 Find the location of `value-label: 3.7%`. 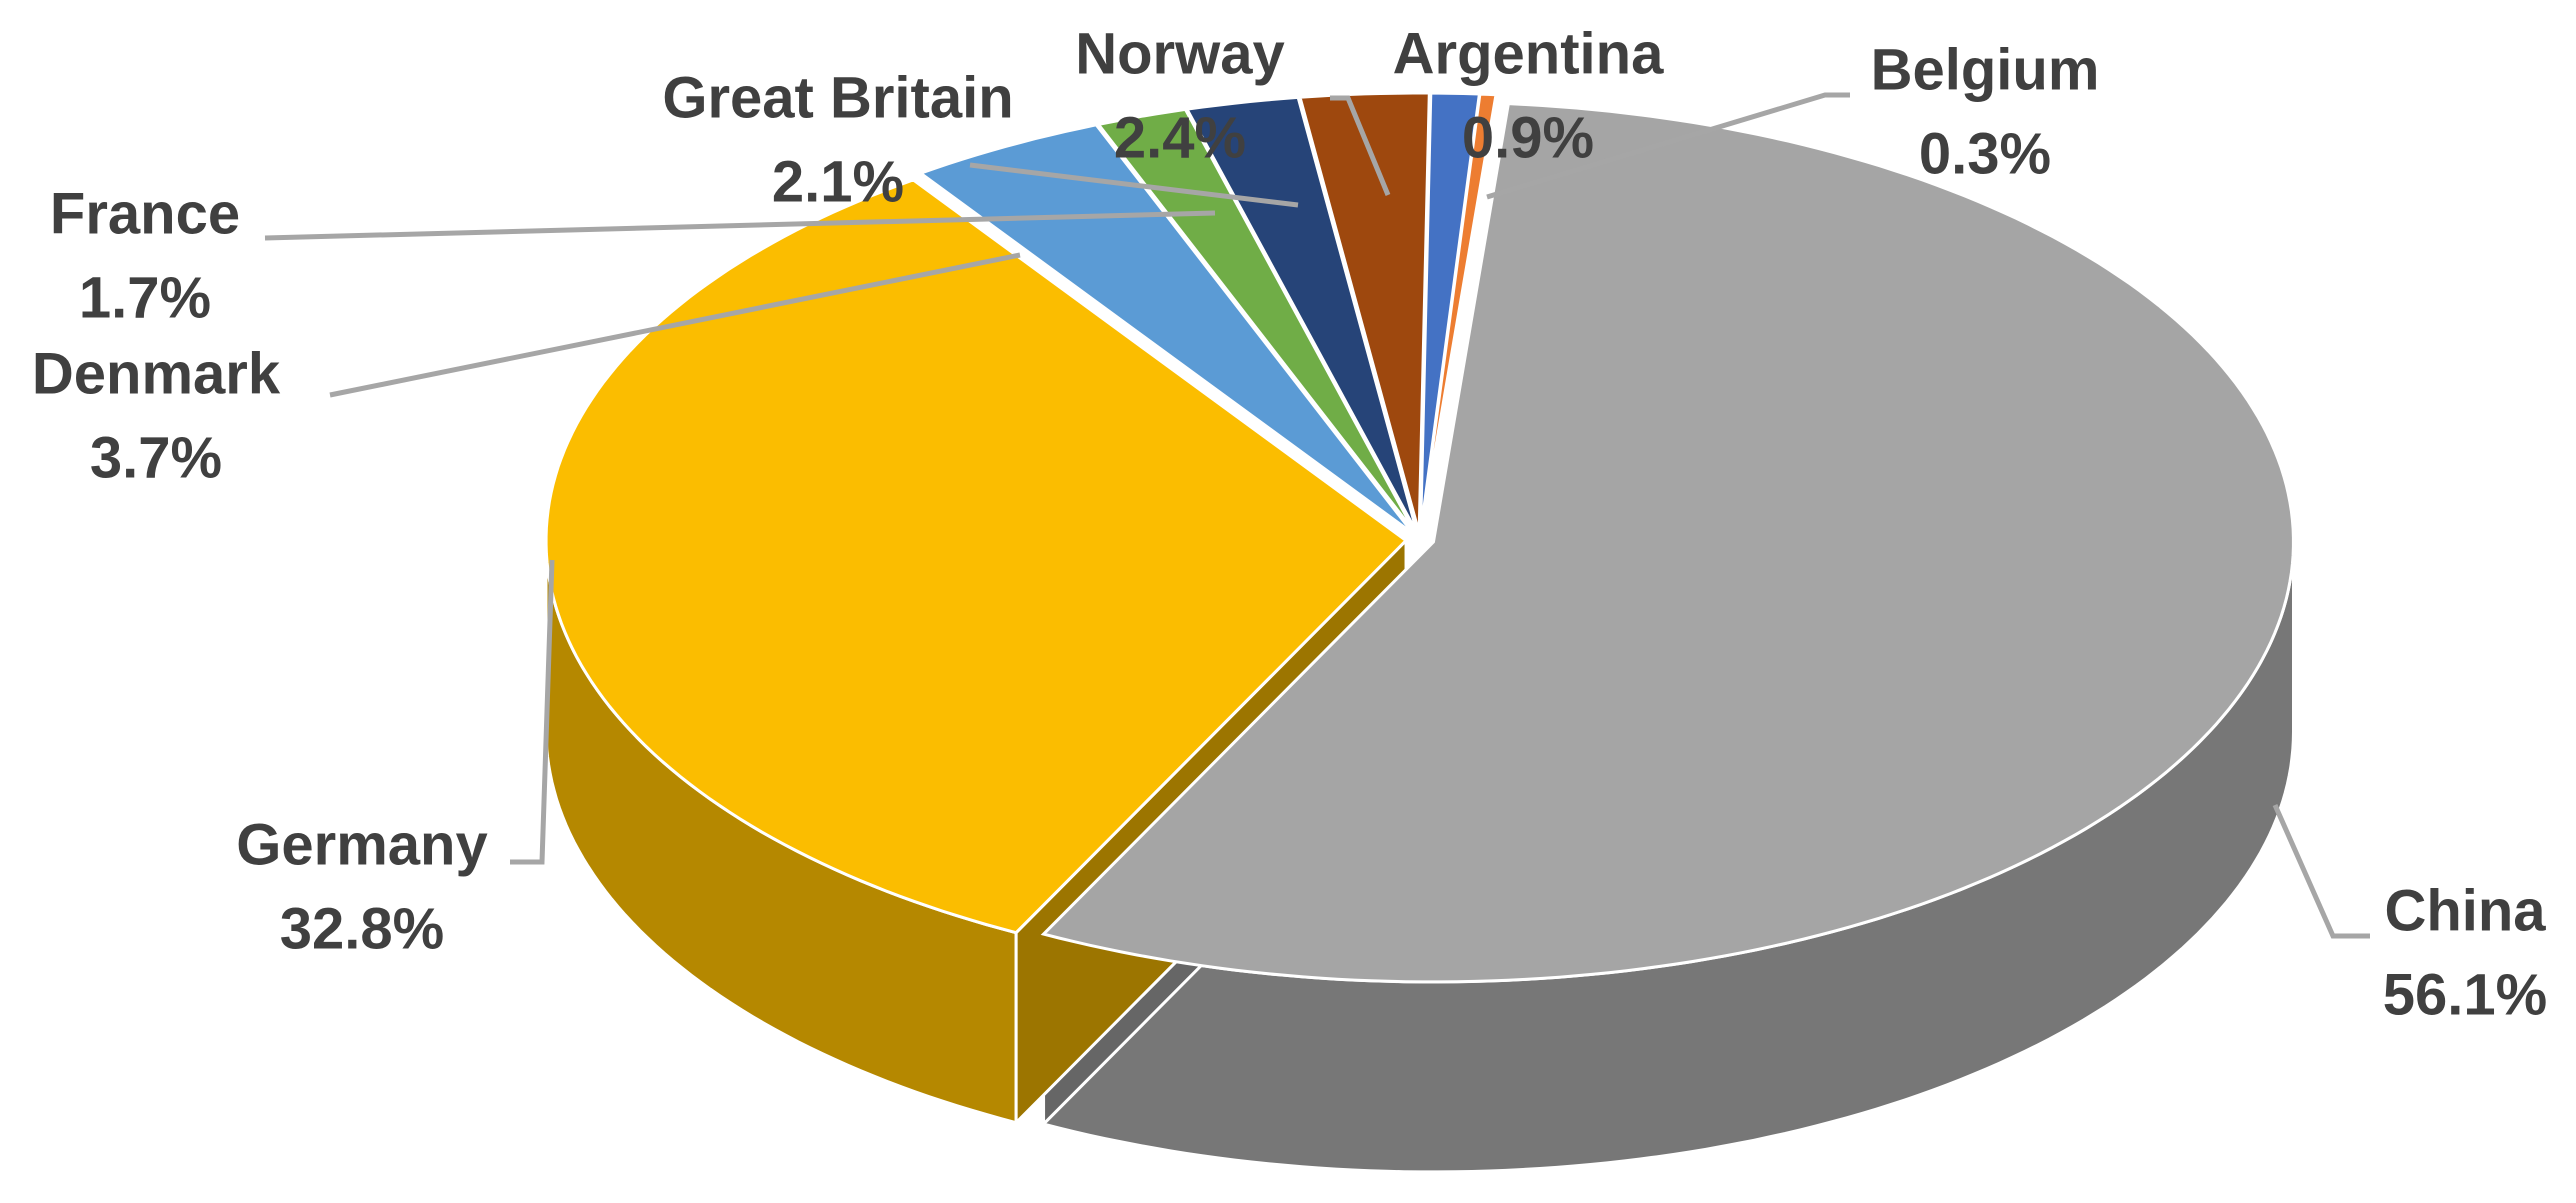

value-label: 3.7% is located at coordinates (156, 457).